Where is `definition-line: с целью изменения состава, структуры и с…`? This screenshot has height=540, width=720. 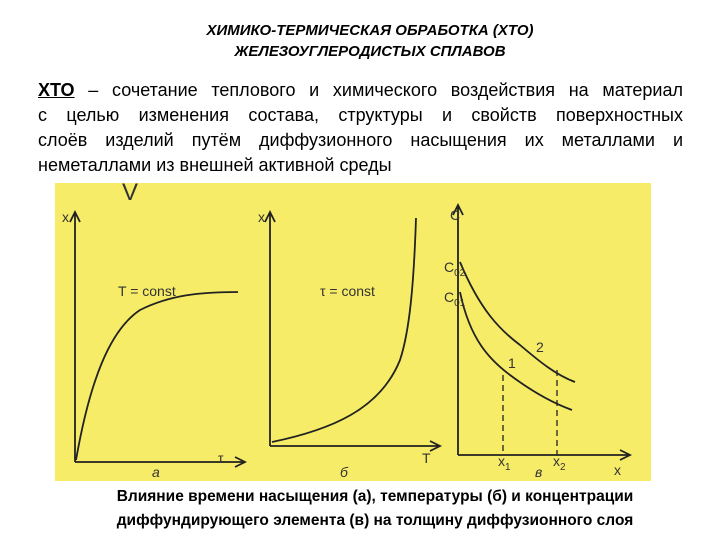
definition-line: с целью изменения состава, структуры и с… is located at coordinates (360, 115).